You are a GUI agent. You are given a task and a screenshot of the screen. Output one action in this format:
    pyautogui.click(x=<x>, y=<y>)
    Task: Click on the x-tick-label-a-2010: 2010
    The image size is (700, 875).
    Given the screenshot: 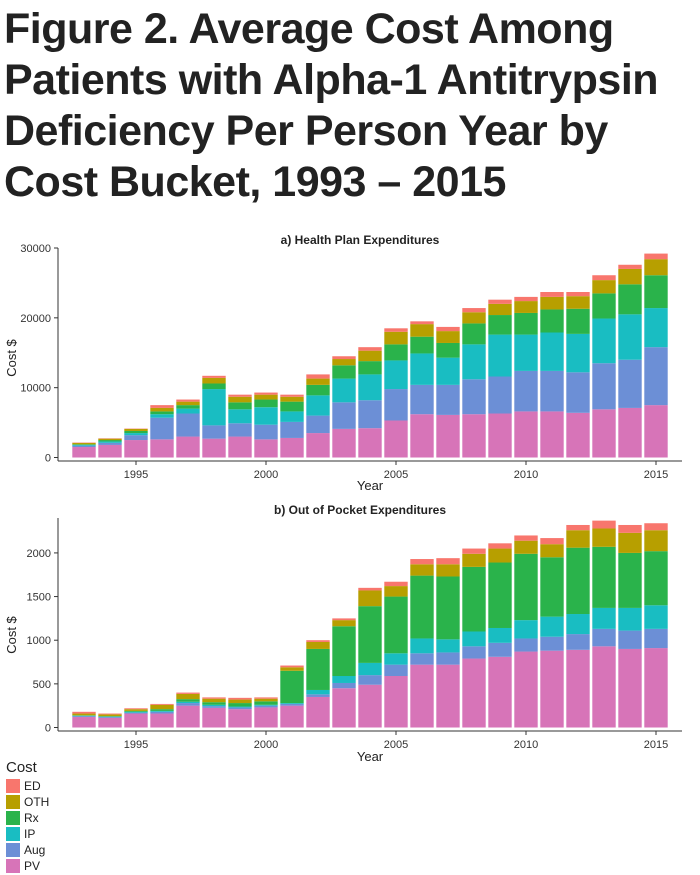 What is the action you would take?
    pyautogui.click(x=526, y=475)
    